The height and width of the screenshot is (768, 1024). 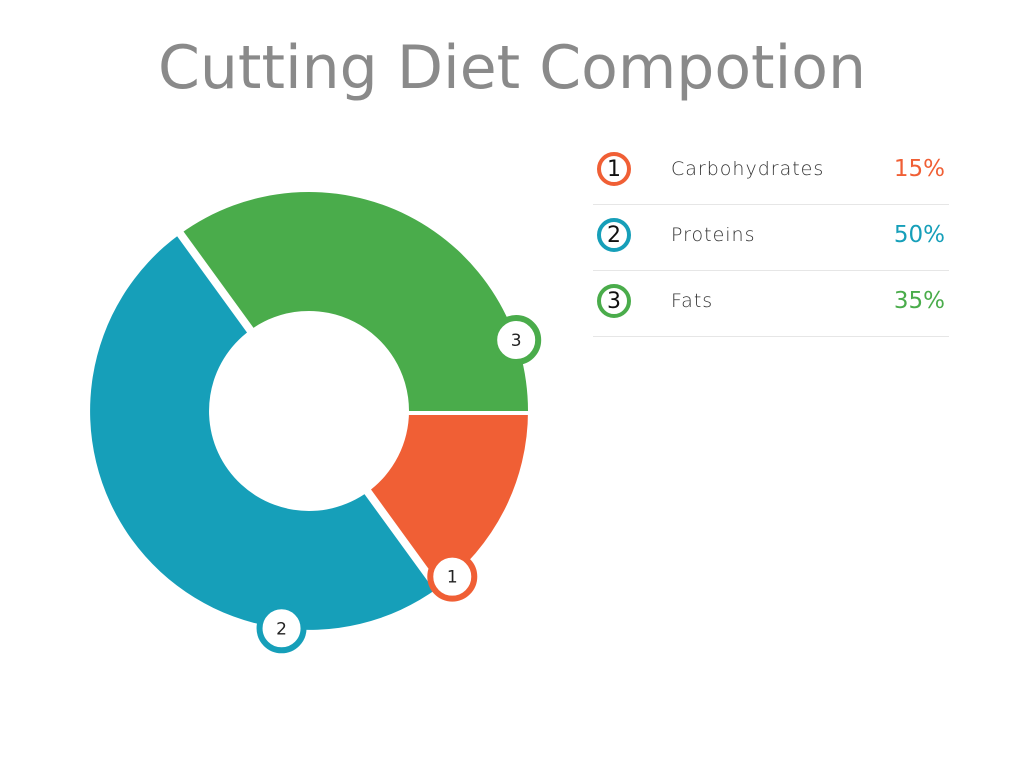 I want to click on legend-label: Proteins, so click(x=713, y=235).